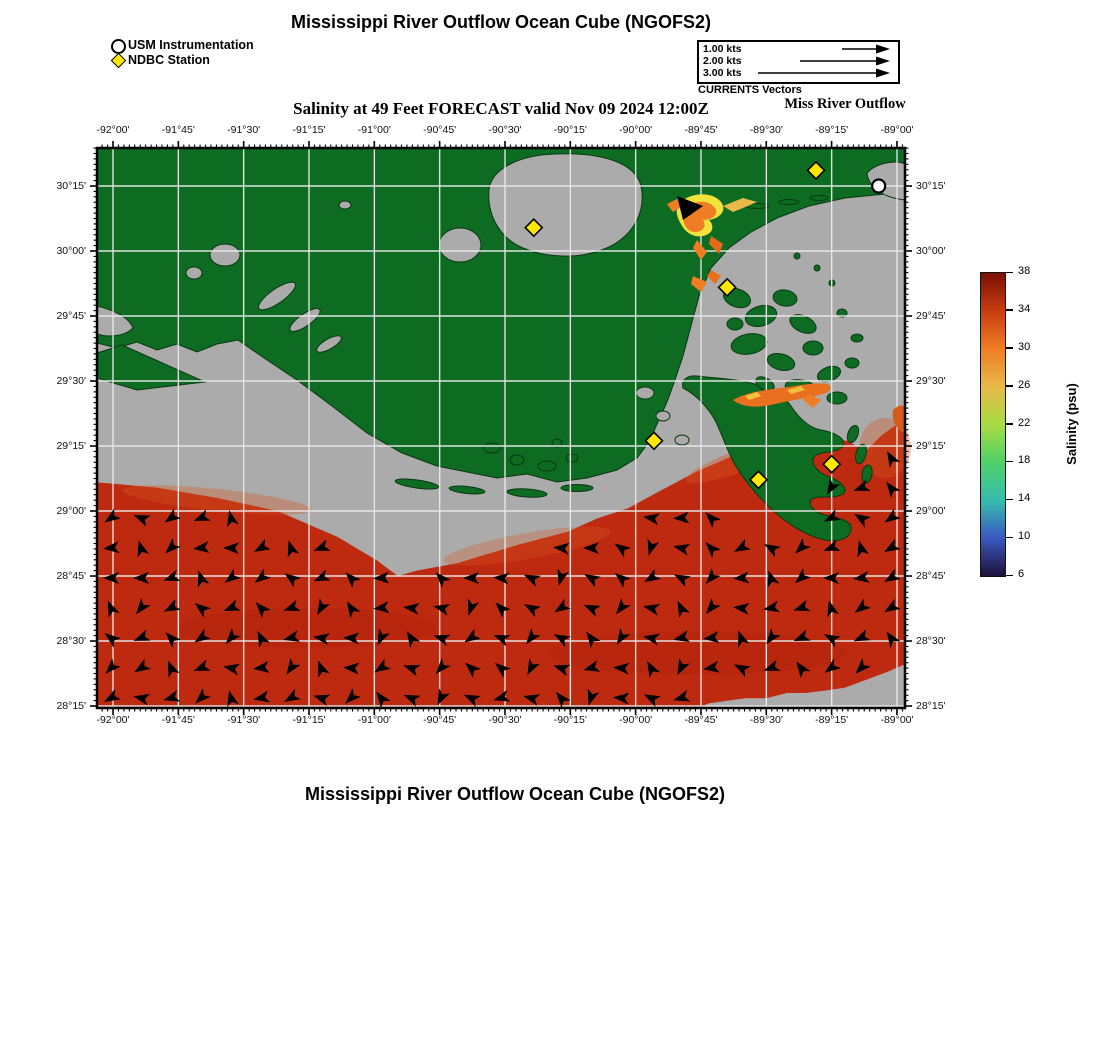 This screenshot has height=1050, width=1100. Describe the element at coordinates (931, 640) in the screenshot. I see `y-tick-label: 28°30'` at that location.